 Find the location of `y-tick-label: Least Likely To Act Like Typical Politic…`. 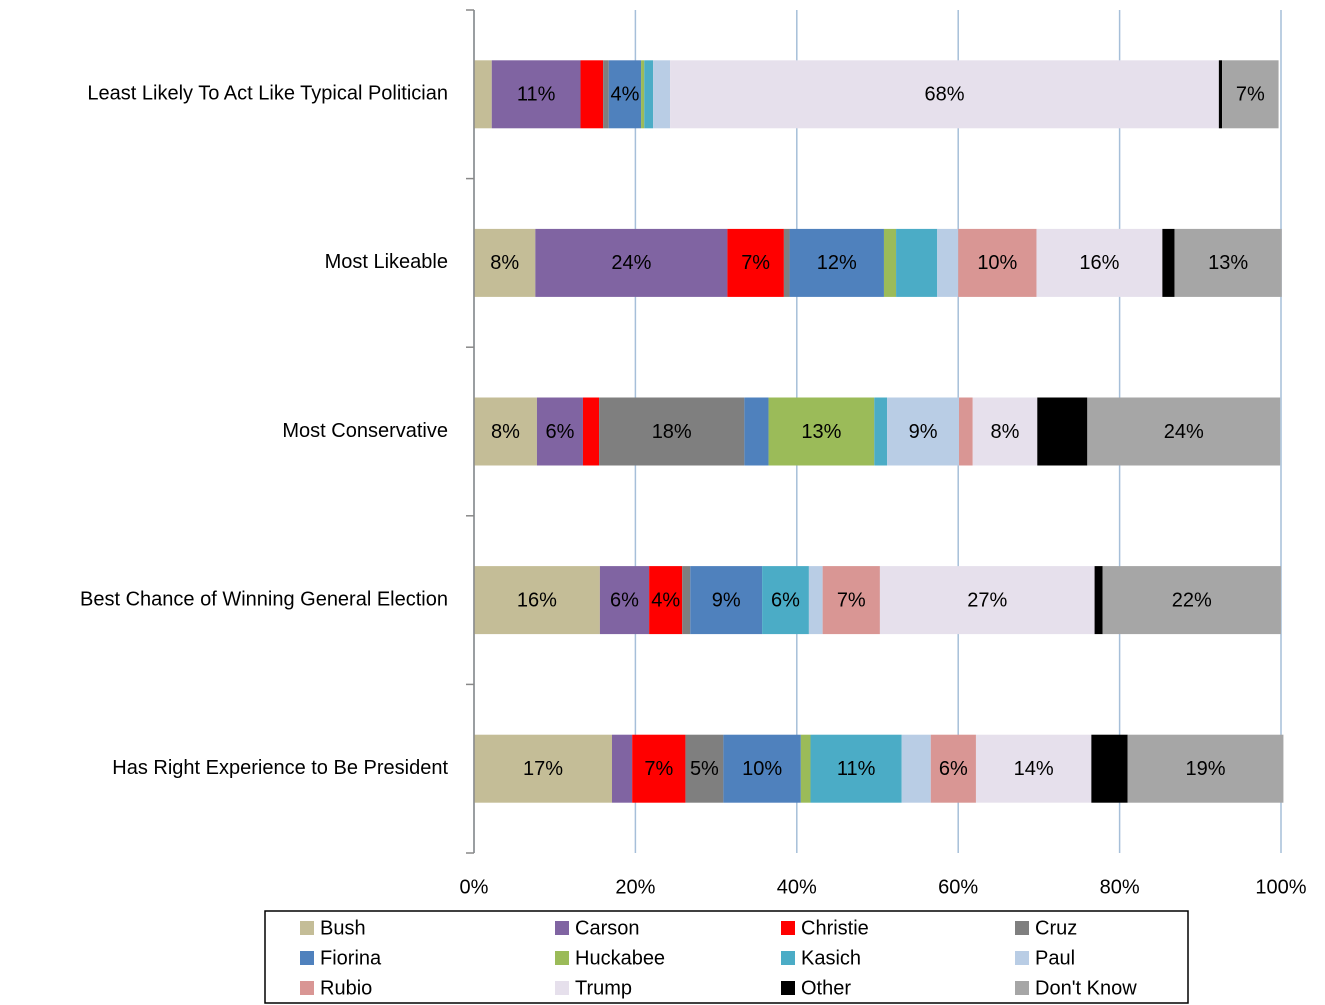

y-tick-label: Least Likely To Act Like Typical Politic… is located at coordinates (267, 94).